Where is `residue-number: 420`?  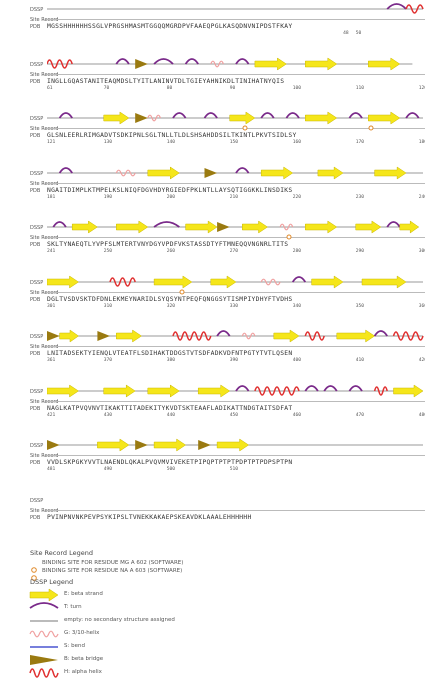 residue-number: 420 is located at coordinates (421, 360).